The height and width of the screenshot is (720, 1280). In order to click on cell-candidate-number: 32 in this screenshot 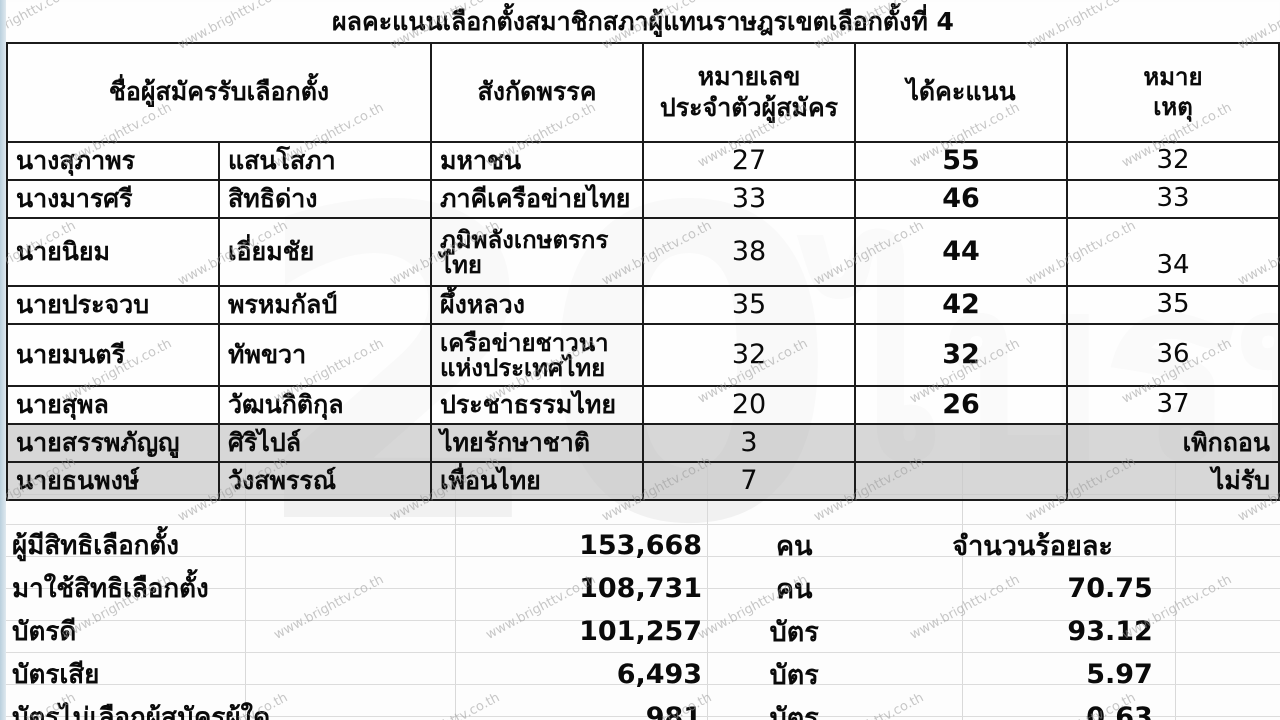, I will do `click(749, 355)`.